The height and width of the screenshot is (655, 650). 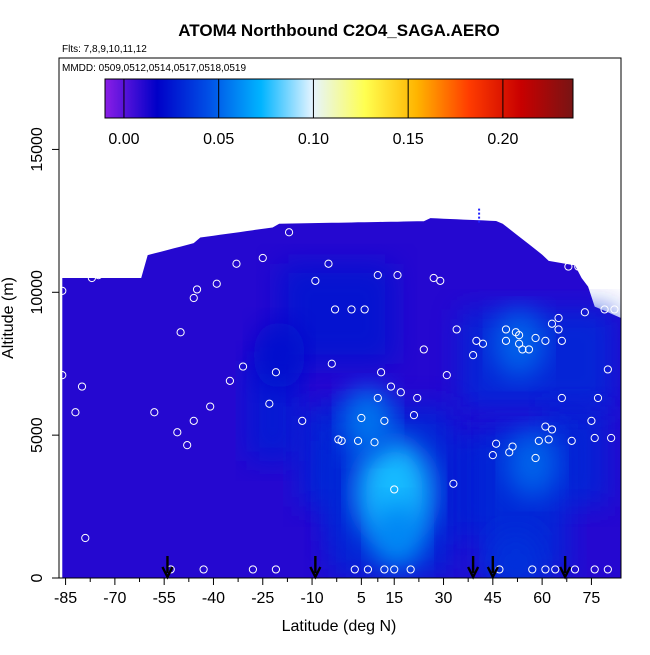 What do you see at coordinates (542, 598) in the screenshot?
I see `x-tick-label: 60` at bounding box center [542, 598].